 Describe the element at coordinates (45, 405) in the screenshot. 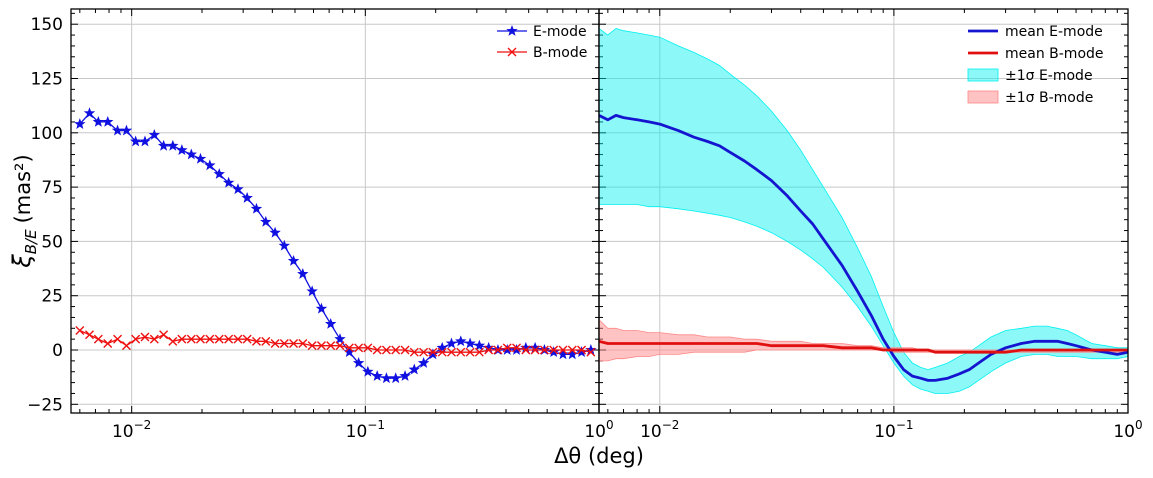

I see `y-tick-label: −25` at that location.